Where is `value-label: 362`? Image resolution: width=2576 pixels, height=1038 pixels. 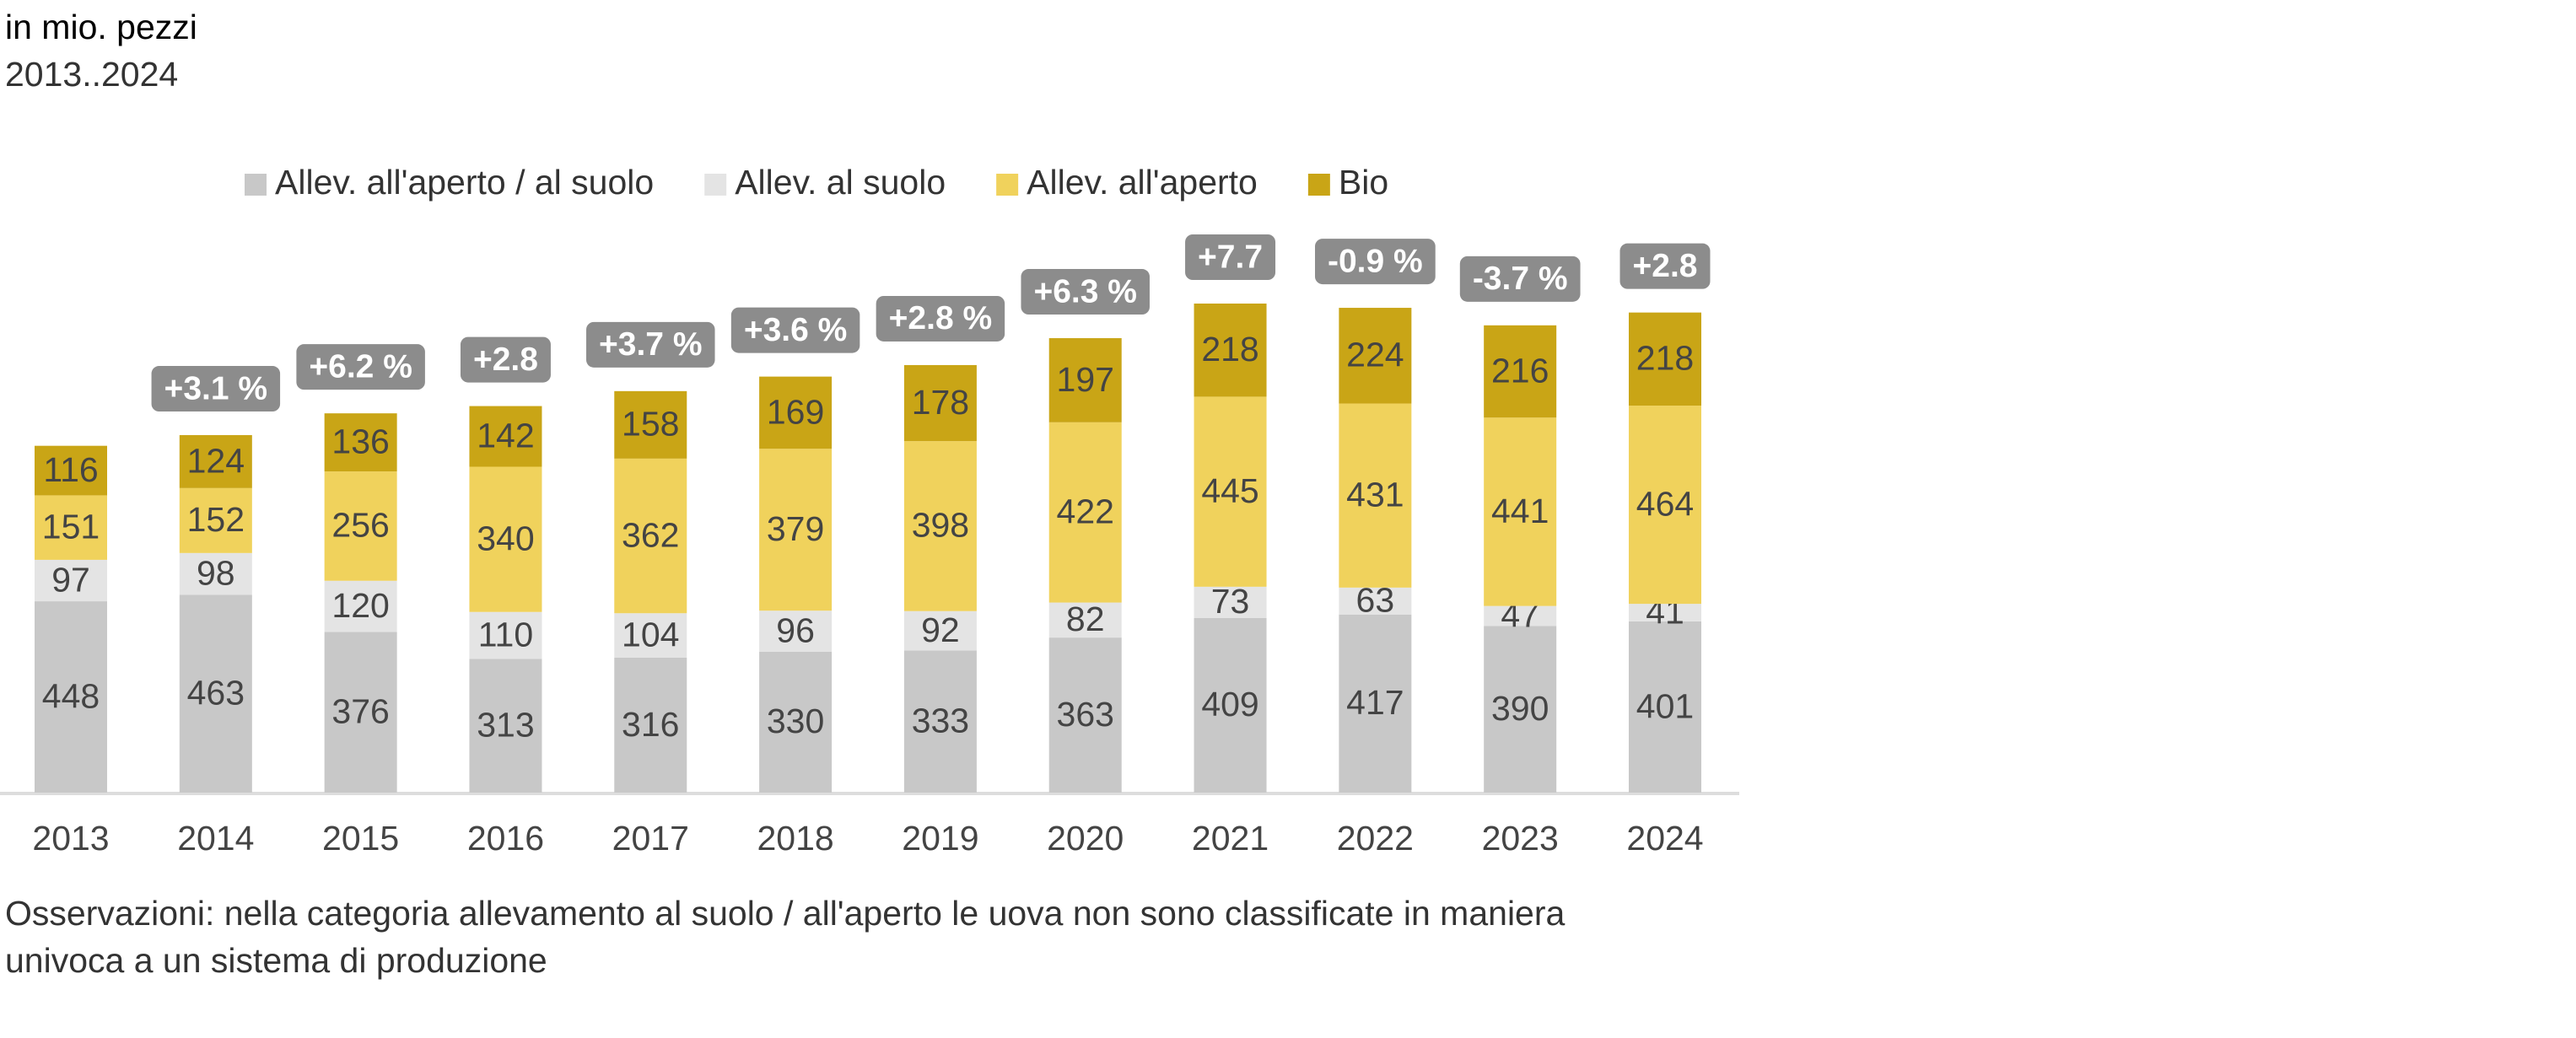
value-label: 362 is located at coordinates (650, 534).